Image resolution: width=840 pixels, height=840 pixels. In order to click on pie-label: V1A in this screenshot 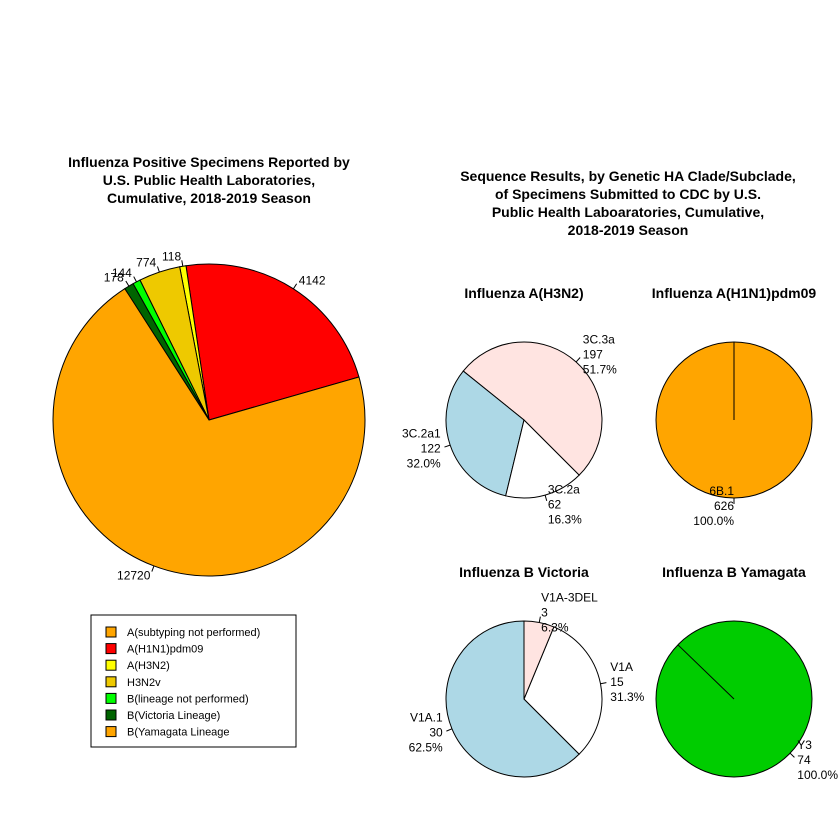, I will do `click(621, 667)`.